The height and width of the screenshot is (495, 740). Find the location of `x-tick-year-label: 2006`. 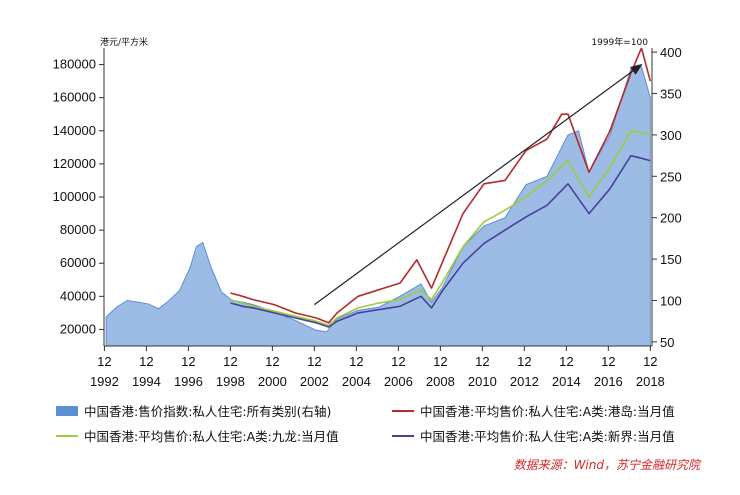

x-tick-year-label: 2006 is located at coordinates (398, 381).